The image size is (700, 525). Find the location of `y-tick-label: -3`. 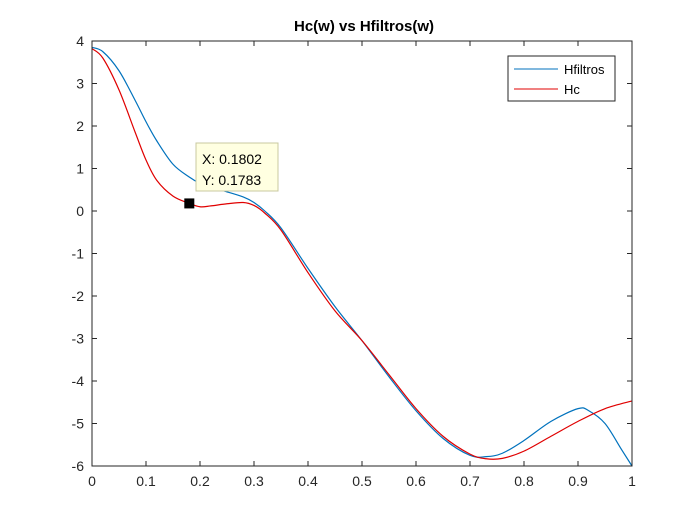

y-tick-label: -3 is located at coordinates (78, 339).